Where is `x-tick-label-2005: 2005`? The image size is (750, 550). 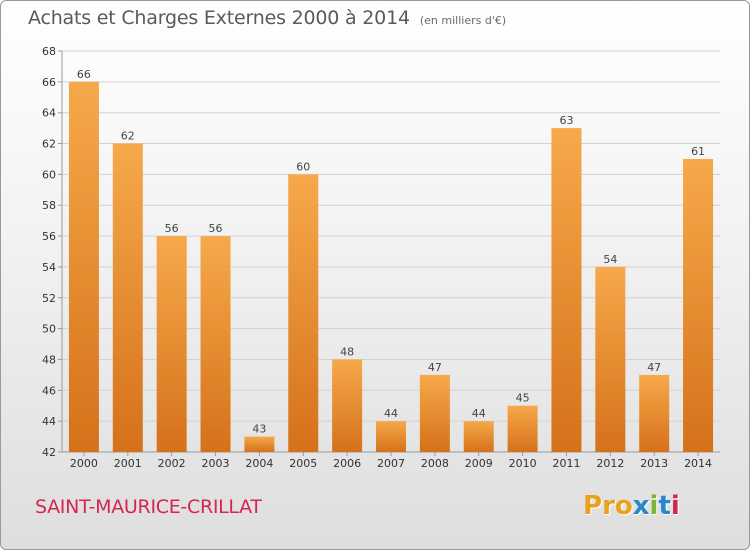
x-tick-label-2005: 2005 is located at coordinates (303, 463).